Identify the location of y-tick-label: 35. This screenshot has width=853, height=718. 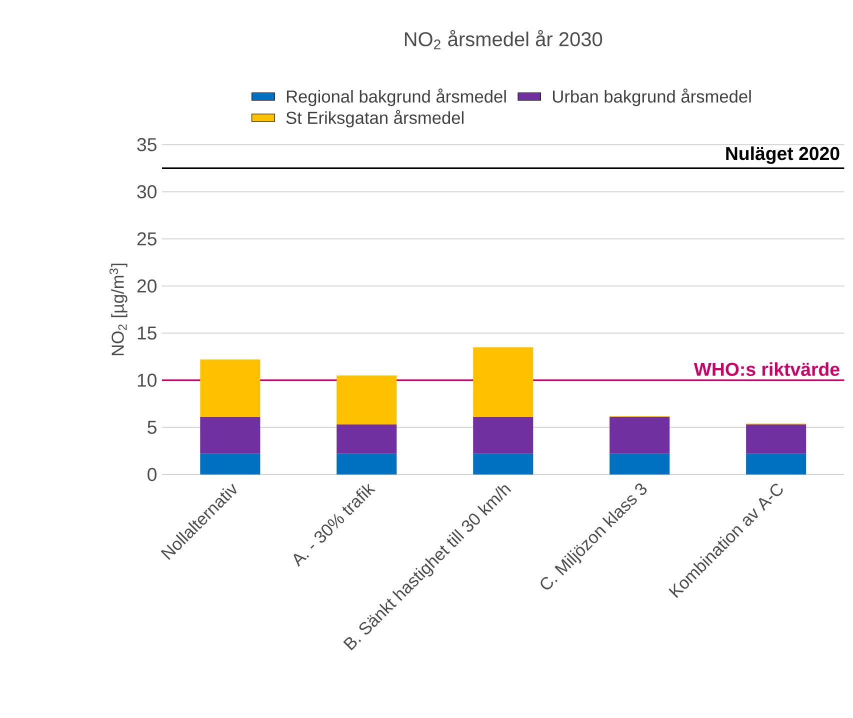
(146, 145).